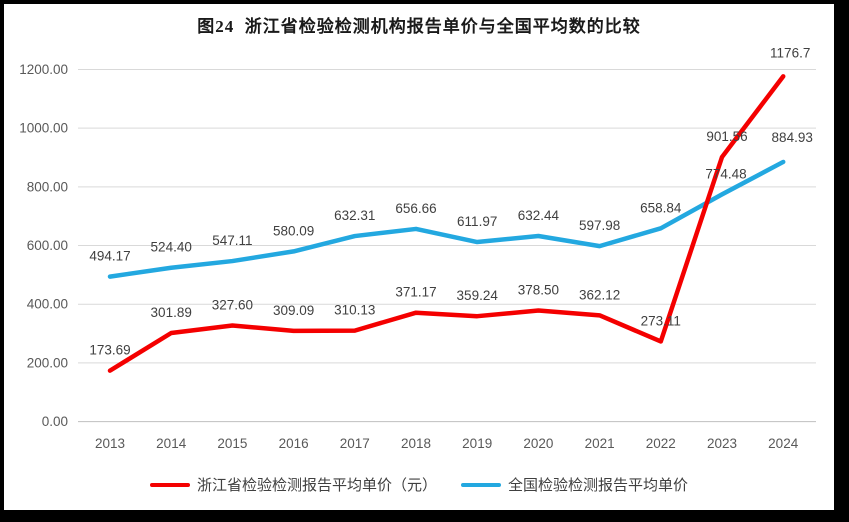 The height and width of the screenshot is (522, 849). Describe the element at coordinates (416, 443) in the screenshot. I see `x-tick-label: 2018` at that location.